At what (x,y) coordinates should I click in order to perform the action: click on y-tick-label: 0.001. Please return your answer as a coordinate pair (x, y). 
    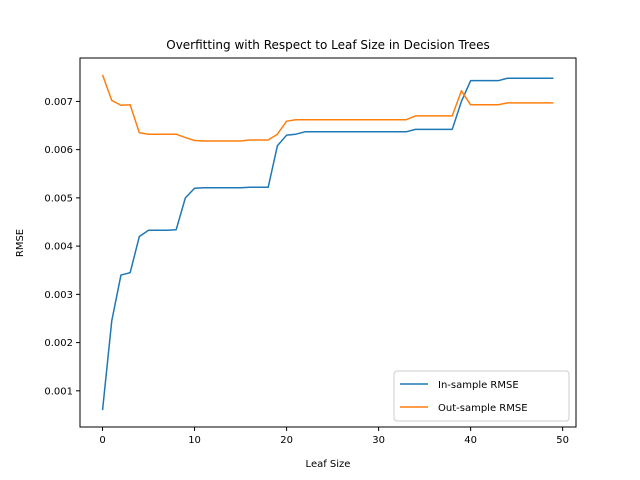
    Looking at the image, I should click on (58, 391).